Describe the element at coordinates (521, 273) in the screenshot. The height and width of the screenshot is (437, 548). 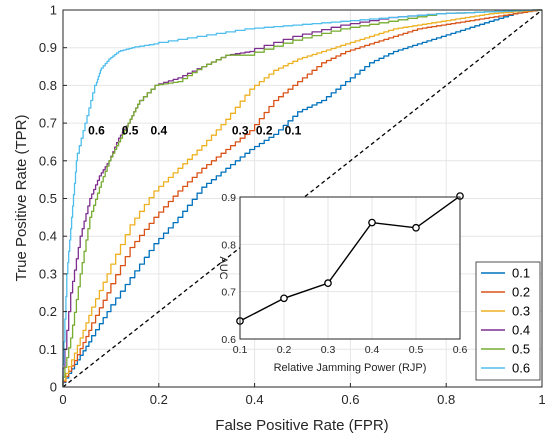
I see `legend-label: 0.1` at that location.